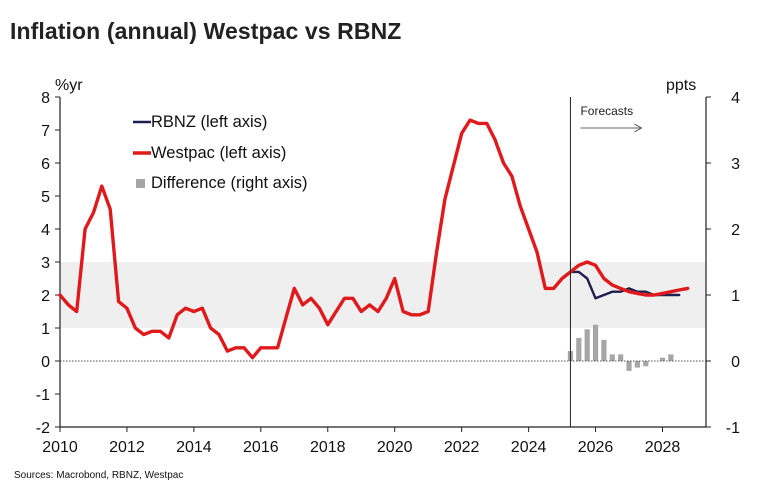  I want to click on x-tick-label: 2024, so click(529, 447).